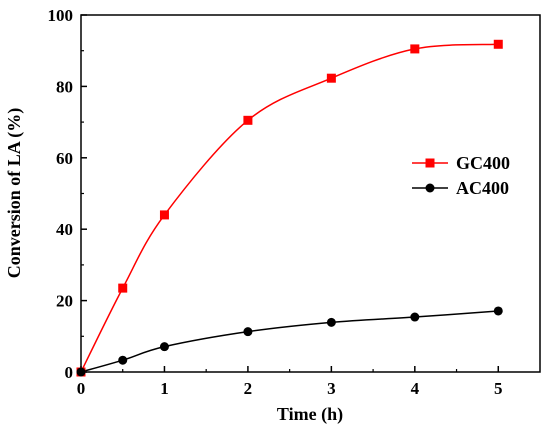  Describe the element at coordinates (430, 163) in the screenshot. I see `legend-marker-gc400` at that location.